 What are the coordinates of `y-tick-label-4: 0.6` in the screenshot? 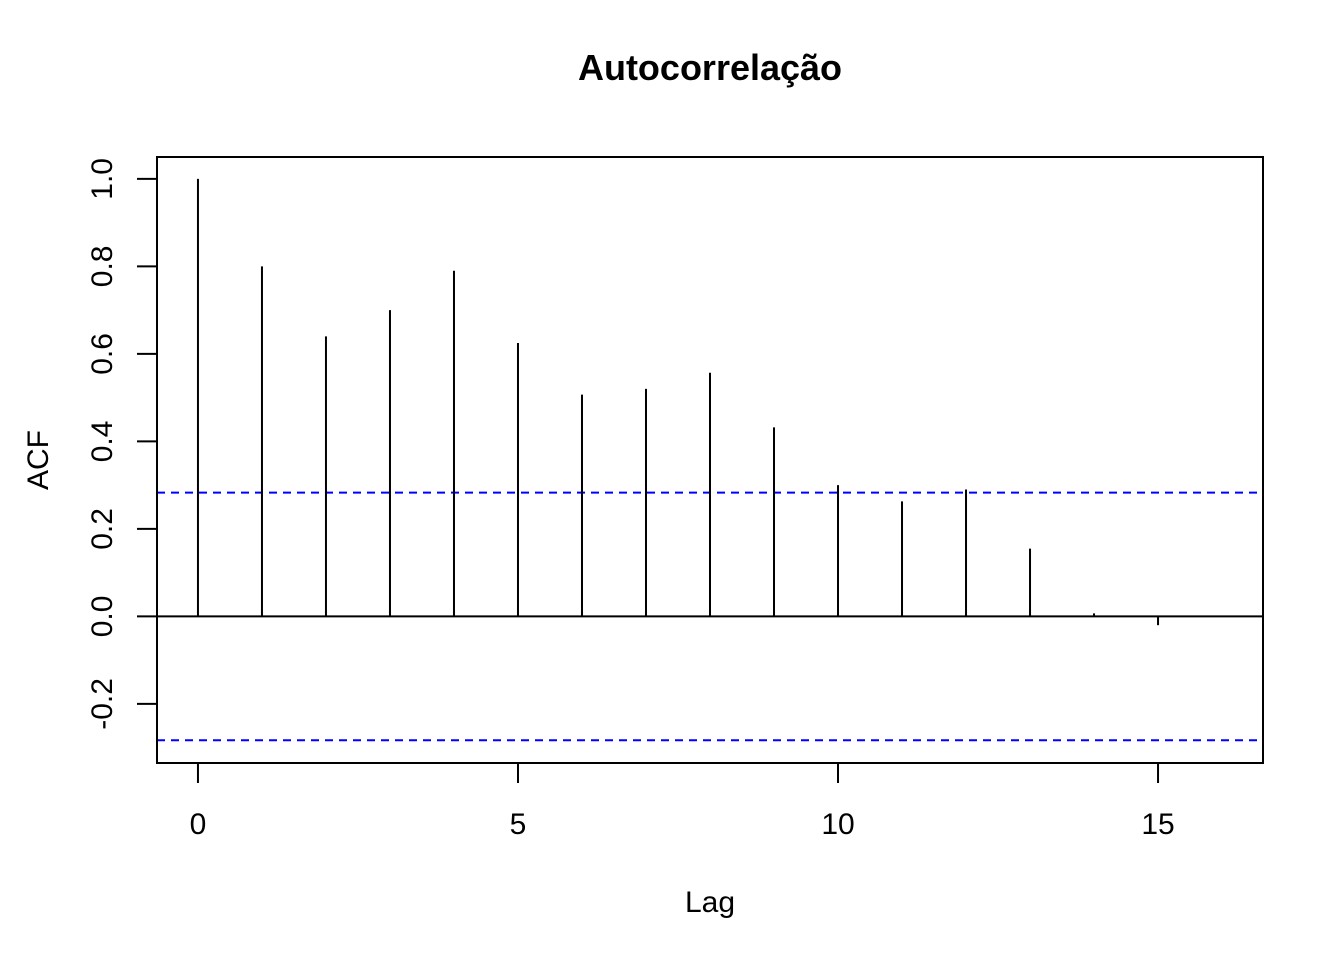 It's located at (102, 354).